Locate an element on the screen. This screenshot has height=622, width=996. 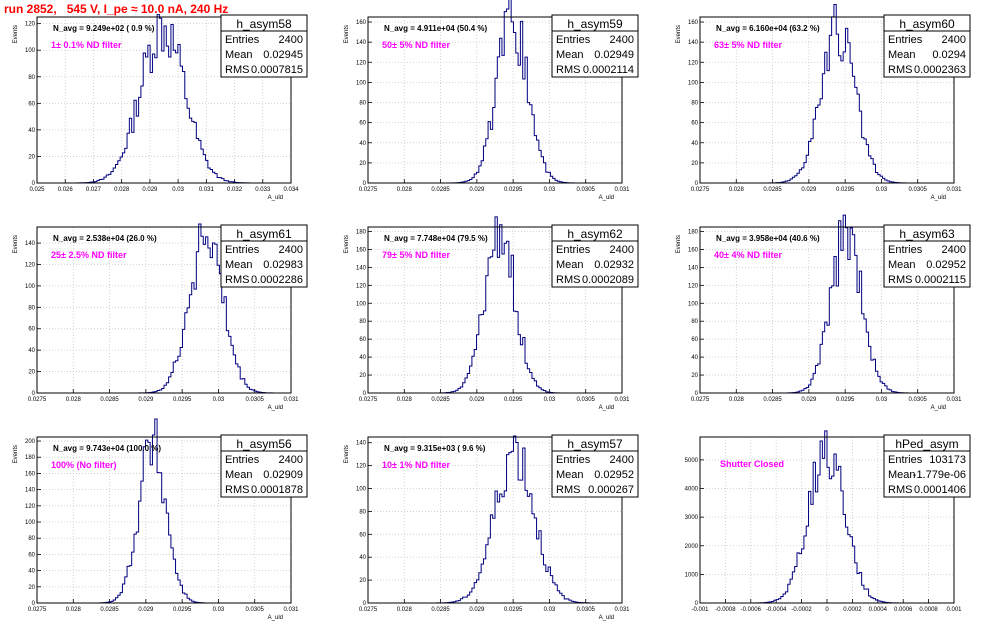
filter-label: 40± 4% ND filter is located at coordinates (748, 255).